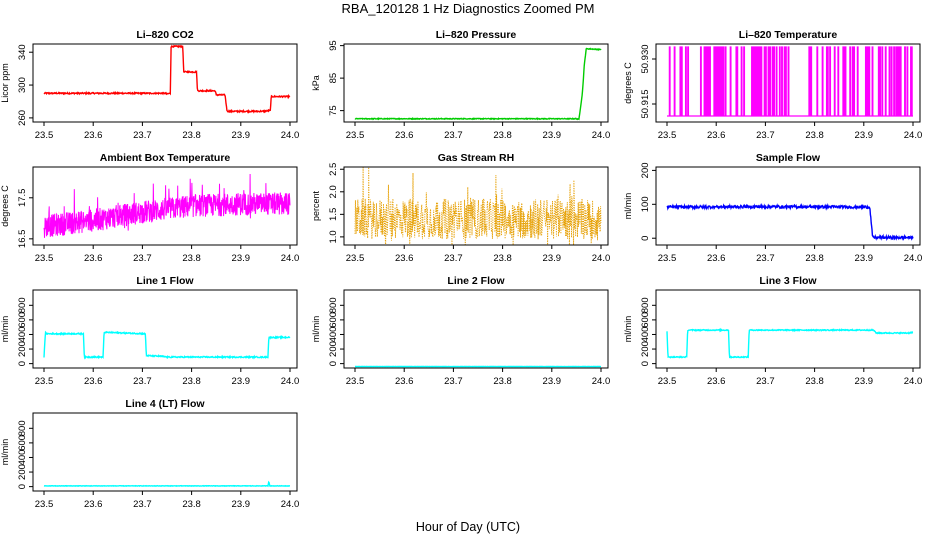 The image size is (936, 540). I want to click on panel-title: Gas Stream RH, so click(476, 158).